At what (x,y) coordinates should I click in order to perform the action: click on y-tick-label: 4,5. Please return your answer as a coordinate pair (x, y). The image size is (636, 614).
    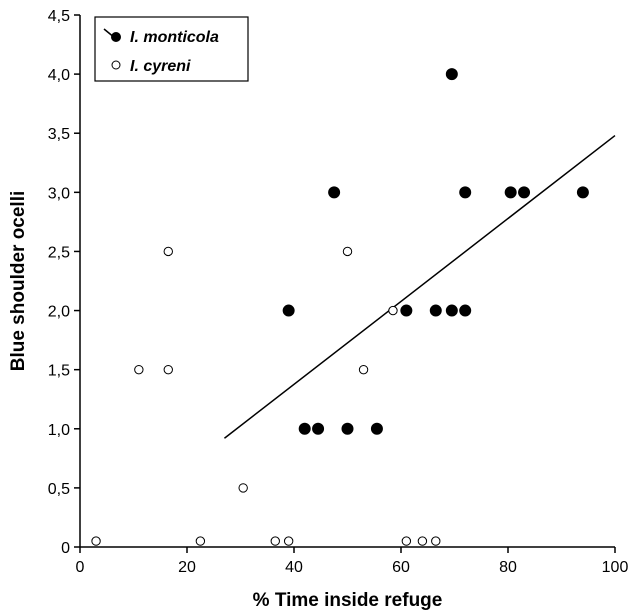
    Looking at the image, I should click on (59, 16).